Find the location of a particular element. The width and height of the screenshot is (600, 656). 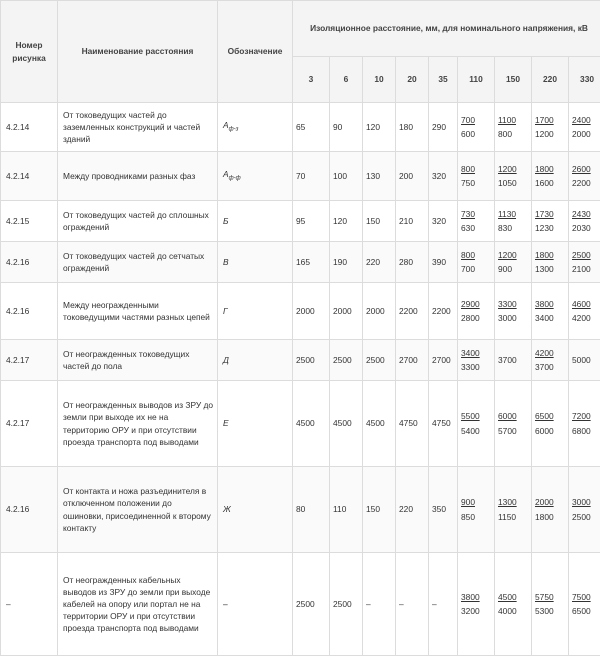

figure-number: 4.2.15 is located at coordinates (29, 221).